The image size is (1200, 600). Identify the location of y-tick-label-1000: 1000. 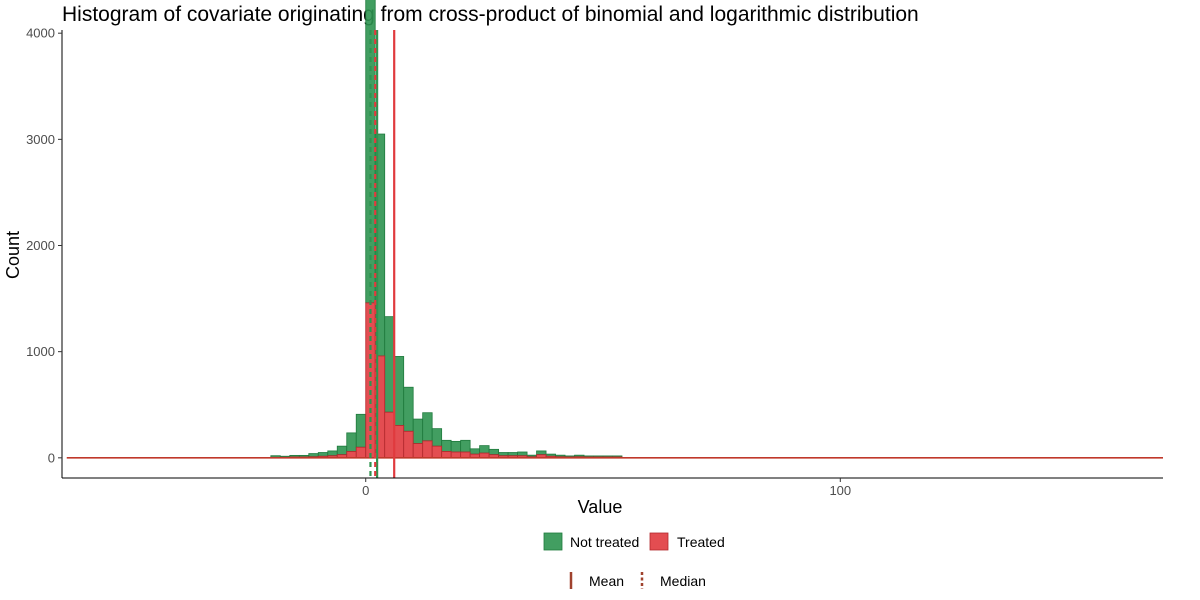
(40, 351).